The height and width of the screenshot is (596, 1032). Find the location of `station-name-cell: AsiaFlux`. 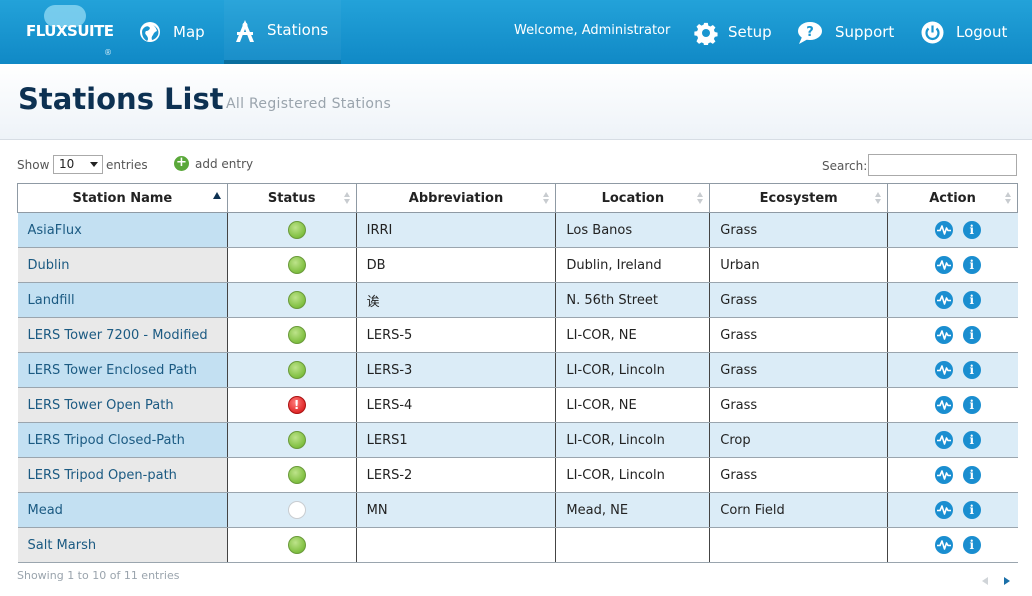

station-name-cell: AsiaFlux is located at coordinates (122, 230).